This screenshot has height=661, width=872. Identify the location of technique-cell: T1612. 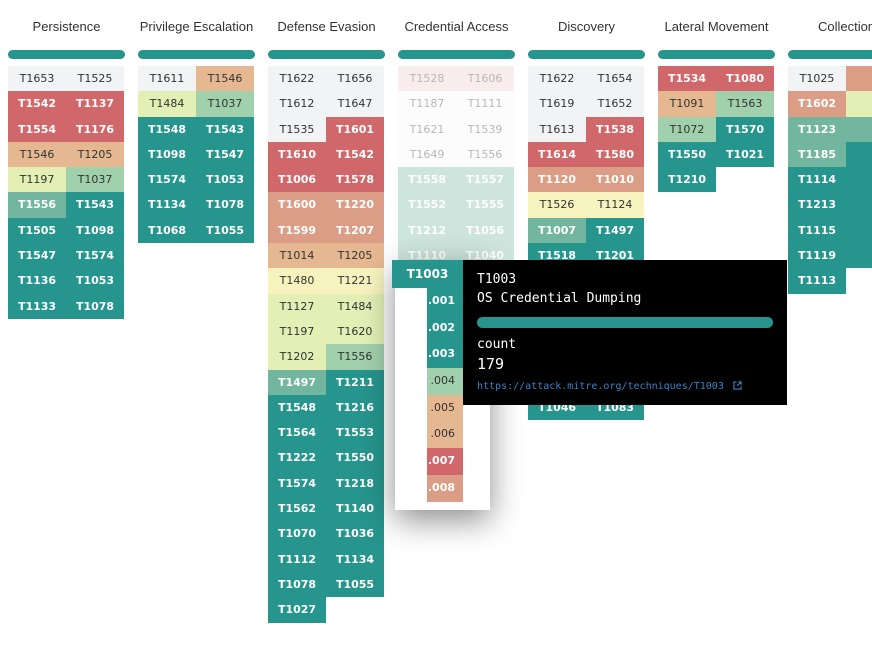
(297, 104).